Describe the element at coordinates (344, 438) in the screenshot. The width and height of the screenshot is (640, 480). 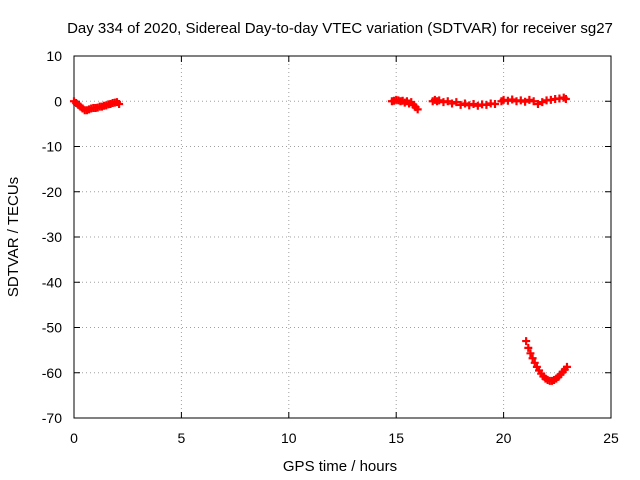
I see `x-tick-labels: 0 5 10 15 20 25` at that location.